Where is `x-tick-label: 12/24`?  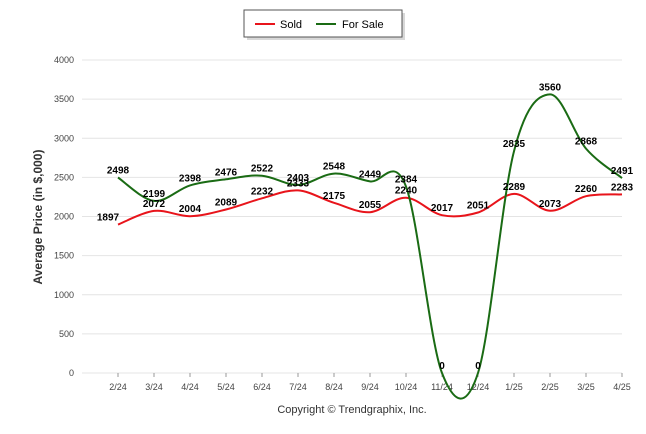
x-tick-label: 12/24 is located at coordinates (478, 387).